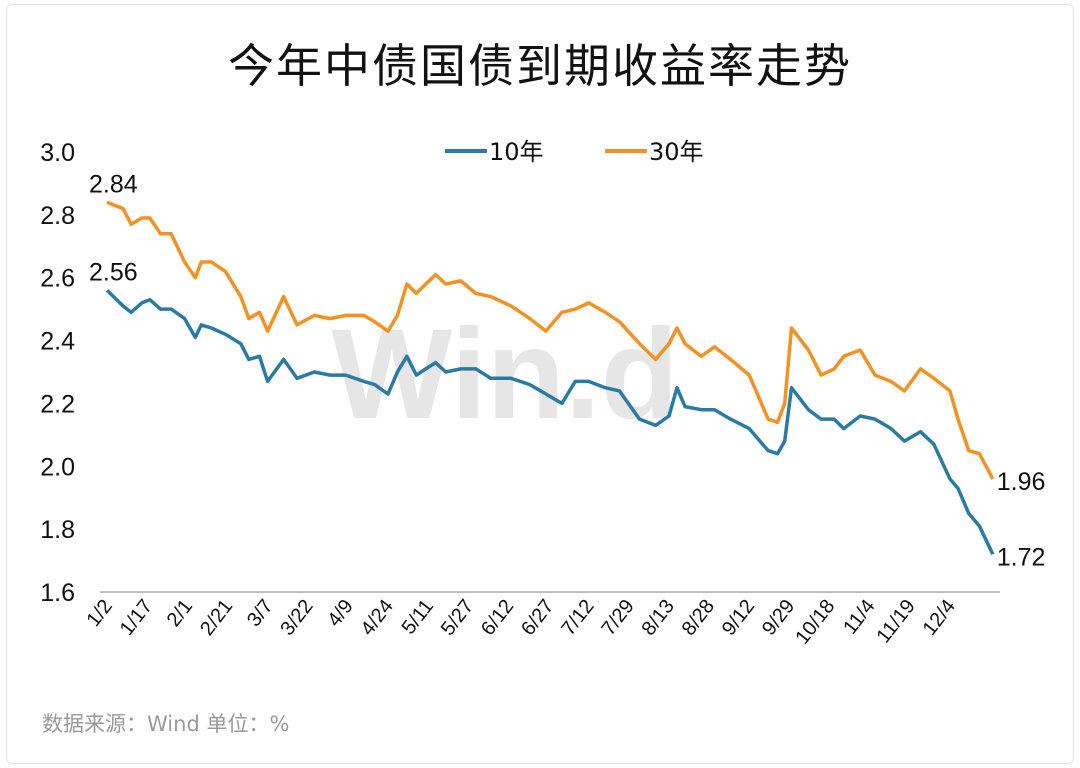 This screenshot has height=768, width=1080. What do you see at coordinates (260, 613) in the screenshot?
I see `x-tick-label: 3/7` at bounding box center [260, 613].